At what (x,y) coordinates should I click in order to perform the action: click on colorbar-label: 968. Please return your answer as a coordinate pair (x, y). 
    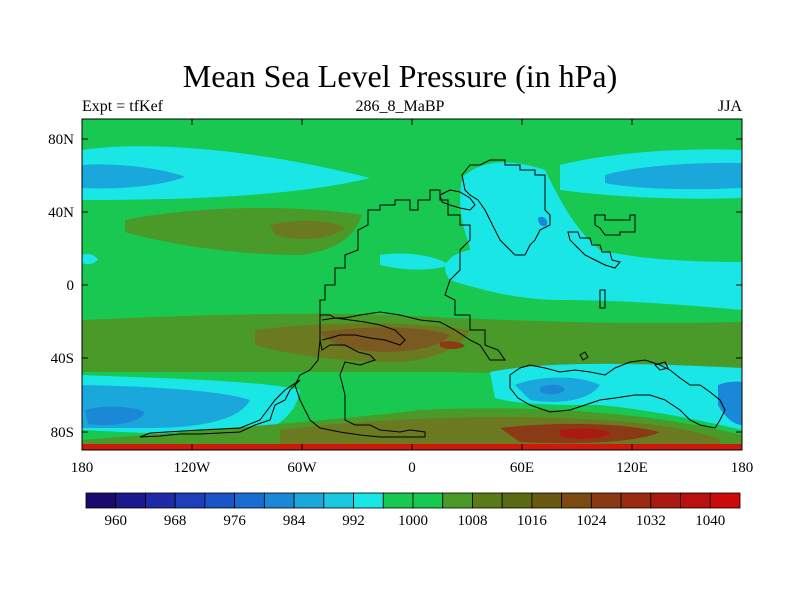
    Looking at the image, I should click on (175, 521).